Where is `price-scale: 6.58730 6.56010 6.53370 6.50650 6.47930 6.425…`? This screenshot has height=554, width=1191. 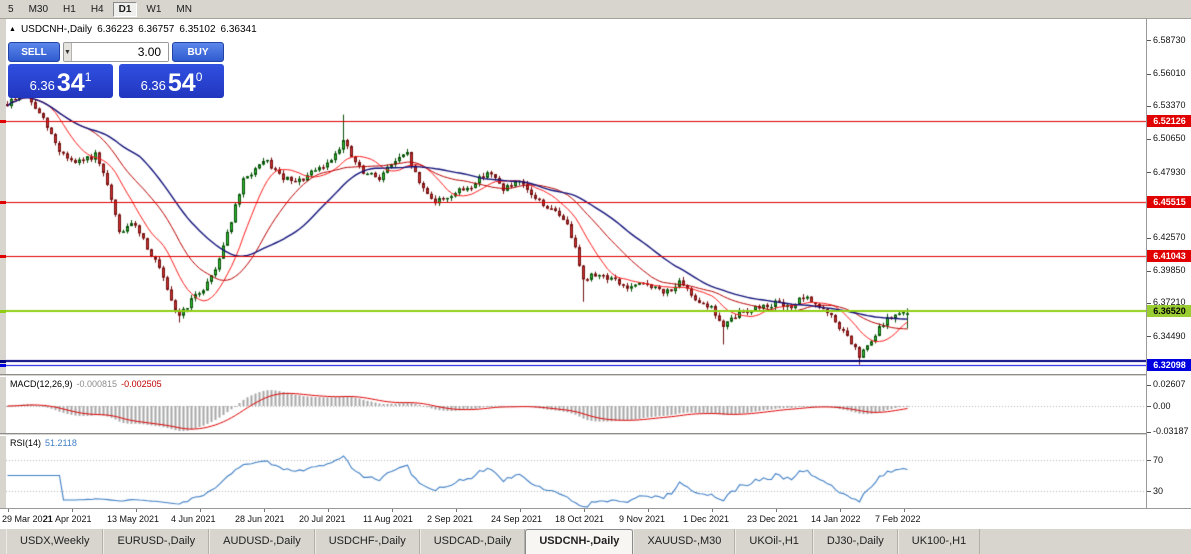 price-scale: 6.58730 6.56010 6.53370 6.50650 6.47930 6.425… is located at coordinates (1168, 263).